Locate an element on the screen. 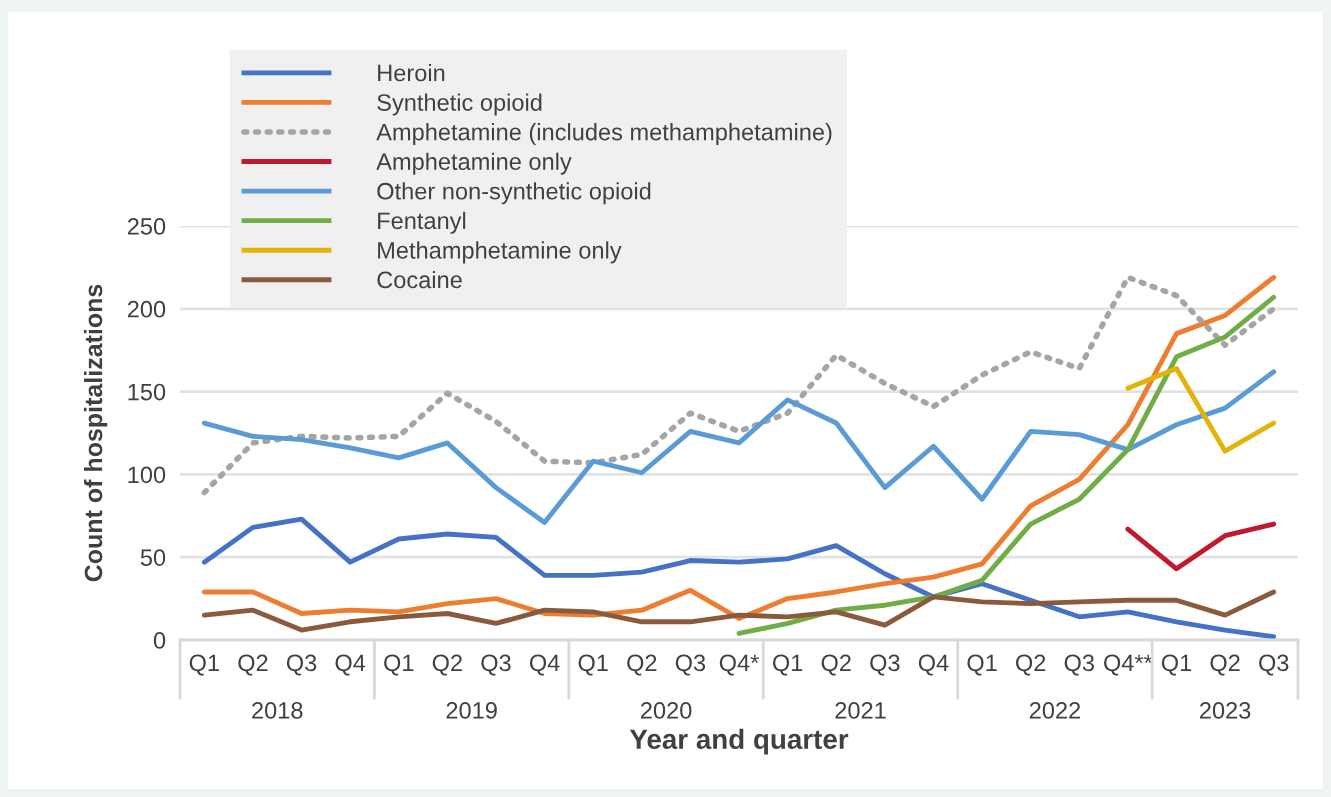 Image resolution: width=1331 pixels, height=797 pixels. legend-label: Methamphetamine only is located at coordinates (500, 252).